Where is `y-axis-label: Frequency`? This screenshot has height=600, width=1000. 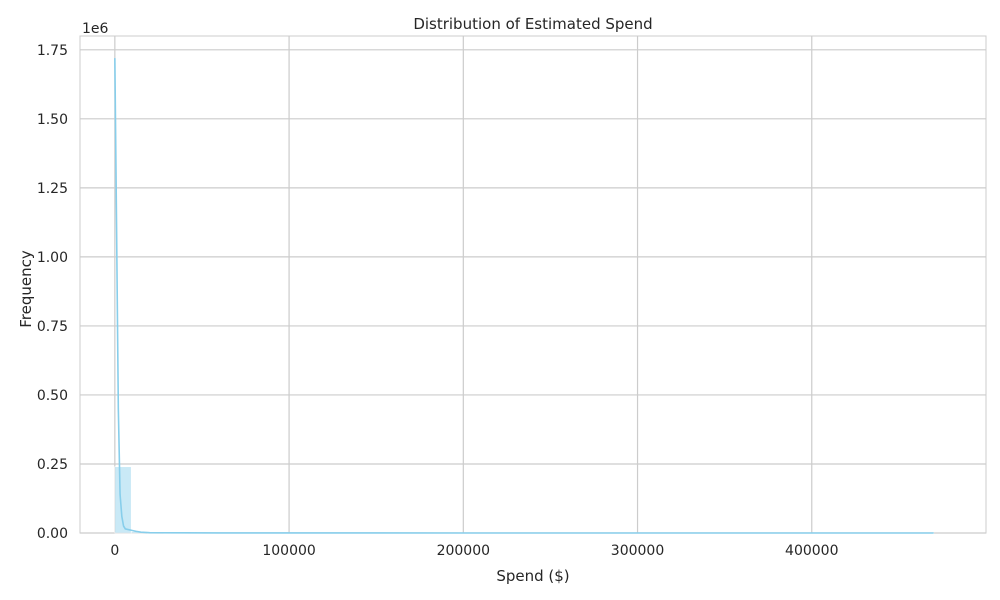 y-axis-label: Frequency is located at coordinates (26, 289).